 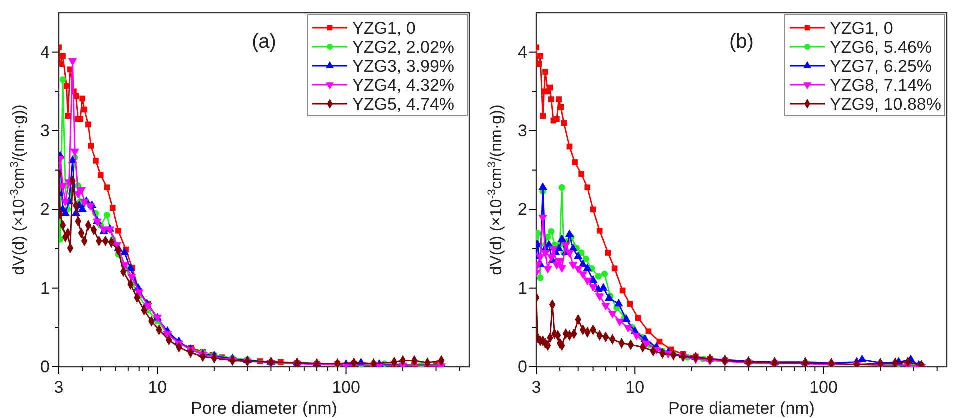 What do you see at coordinates (742, 42) in the screenshot?
I see `annotation: (b)` at bounding box center [742, 42].